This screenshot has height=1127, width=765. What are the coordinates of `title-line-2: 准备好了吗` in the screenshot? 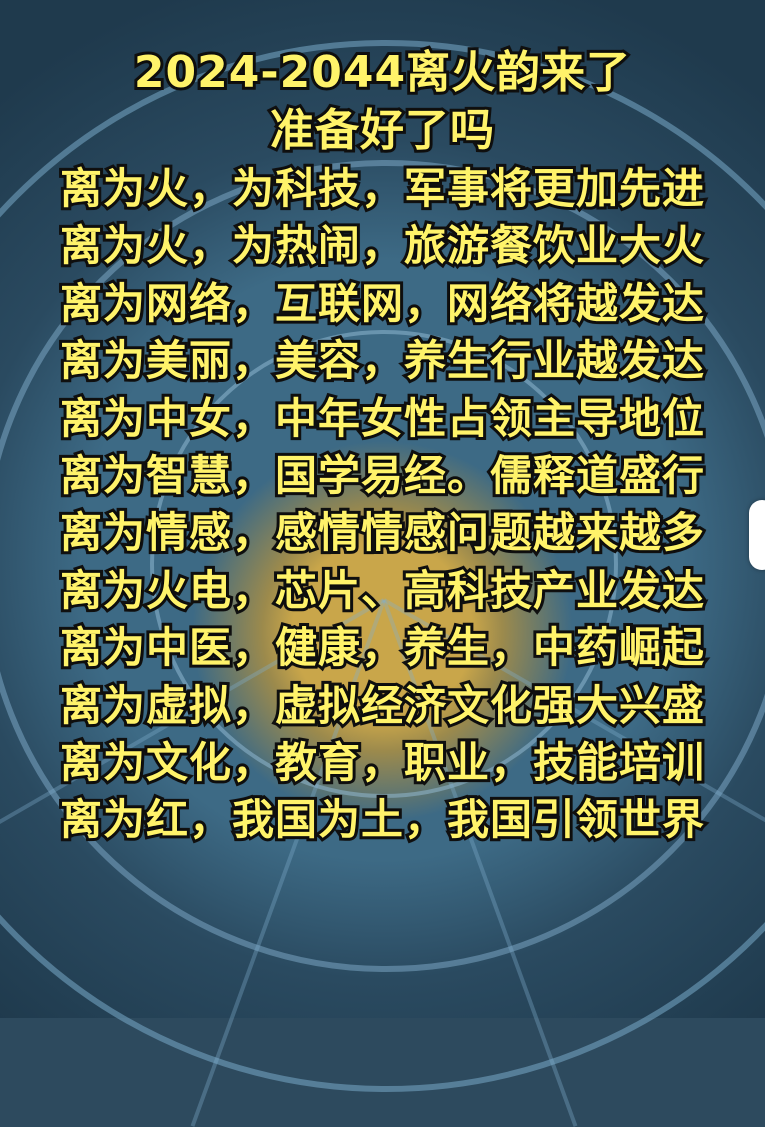 It's located at (382, 130).